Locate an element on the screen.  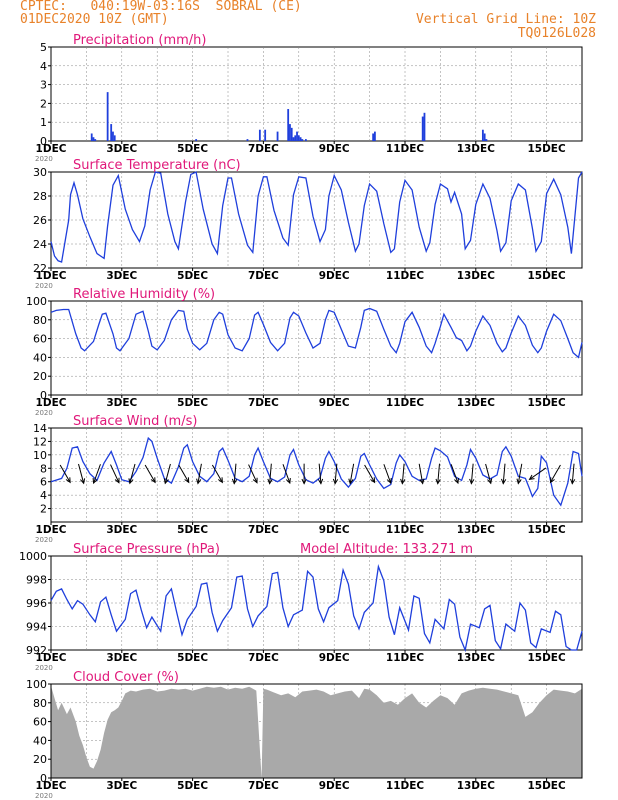
rh-ytick-label: 100 is located at coordinates (36, 301).